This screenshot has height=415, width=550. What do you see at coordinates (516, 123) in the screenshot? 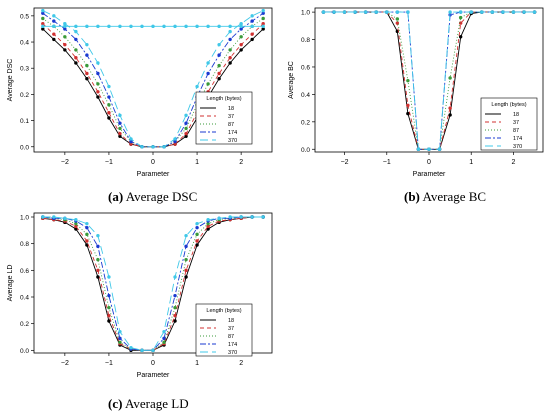
I see `legend-entry: 37` at bounding box center [516, 123].